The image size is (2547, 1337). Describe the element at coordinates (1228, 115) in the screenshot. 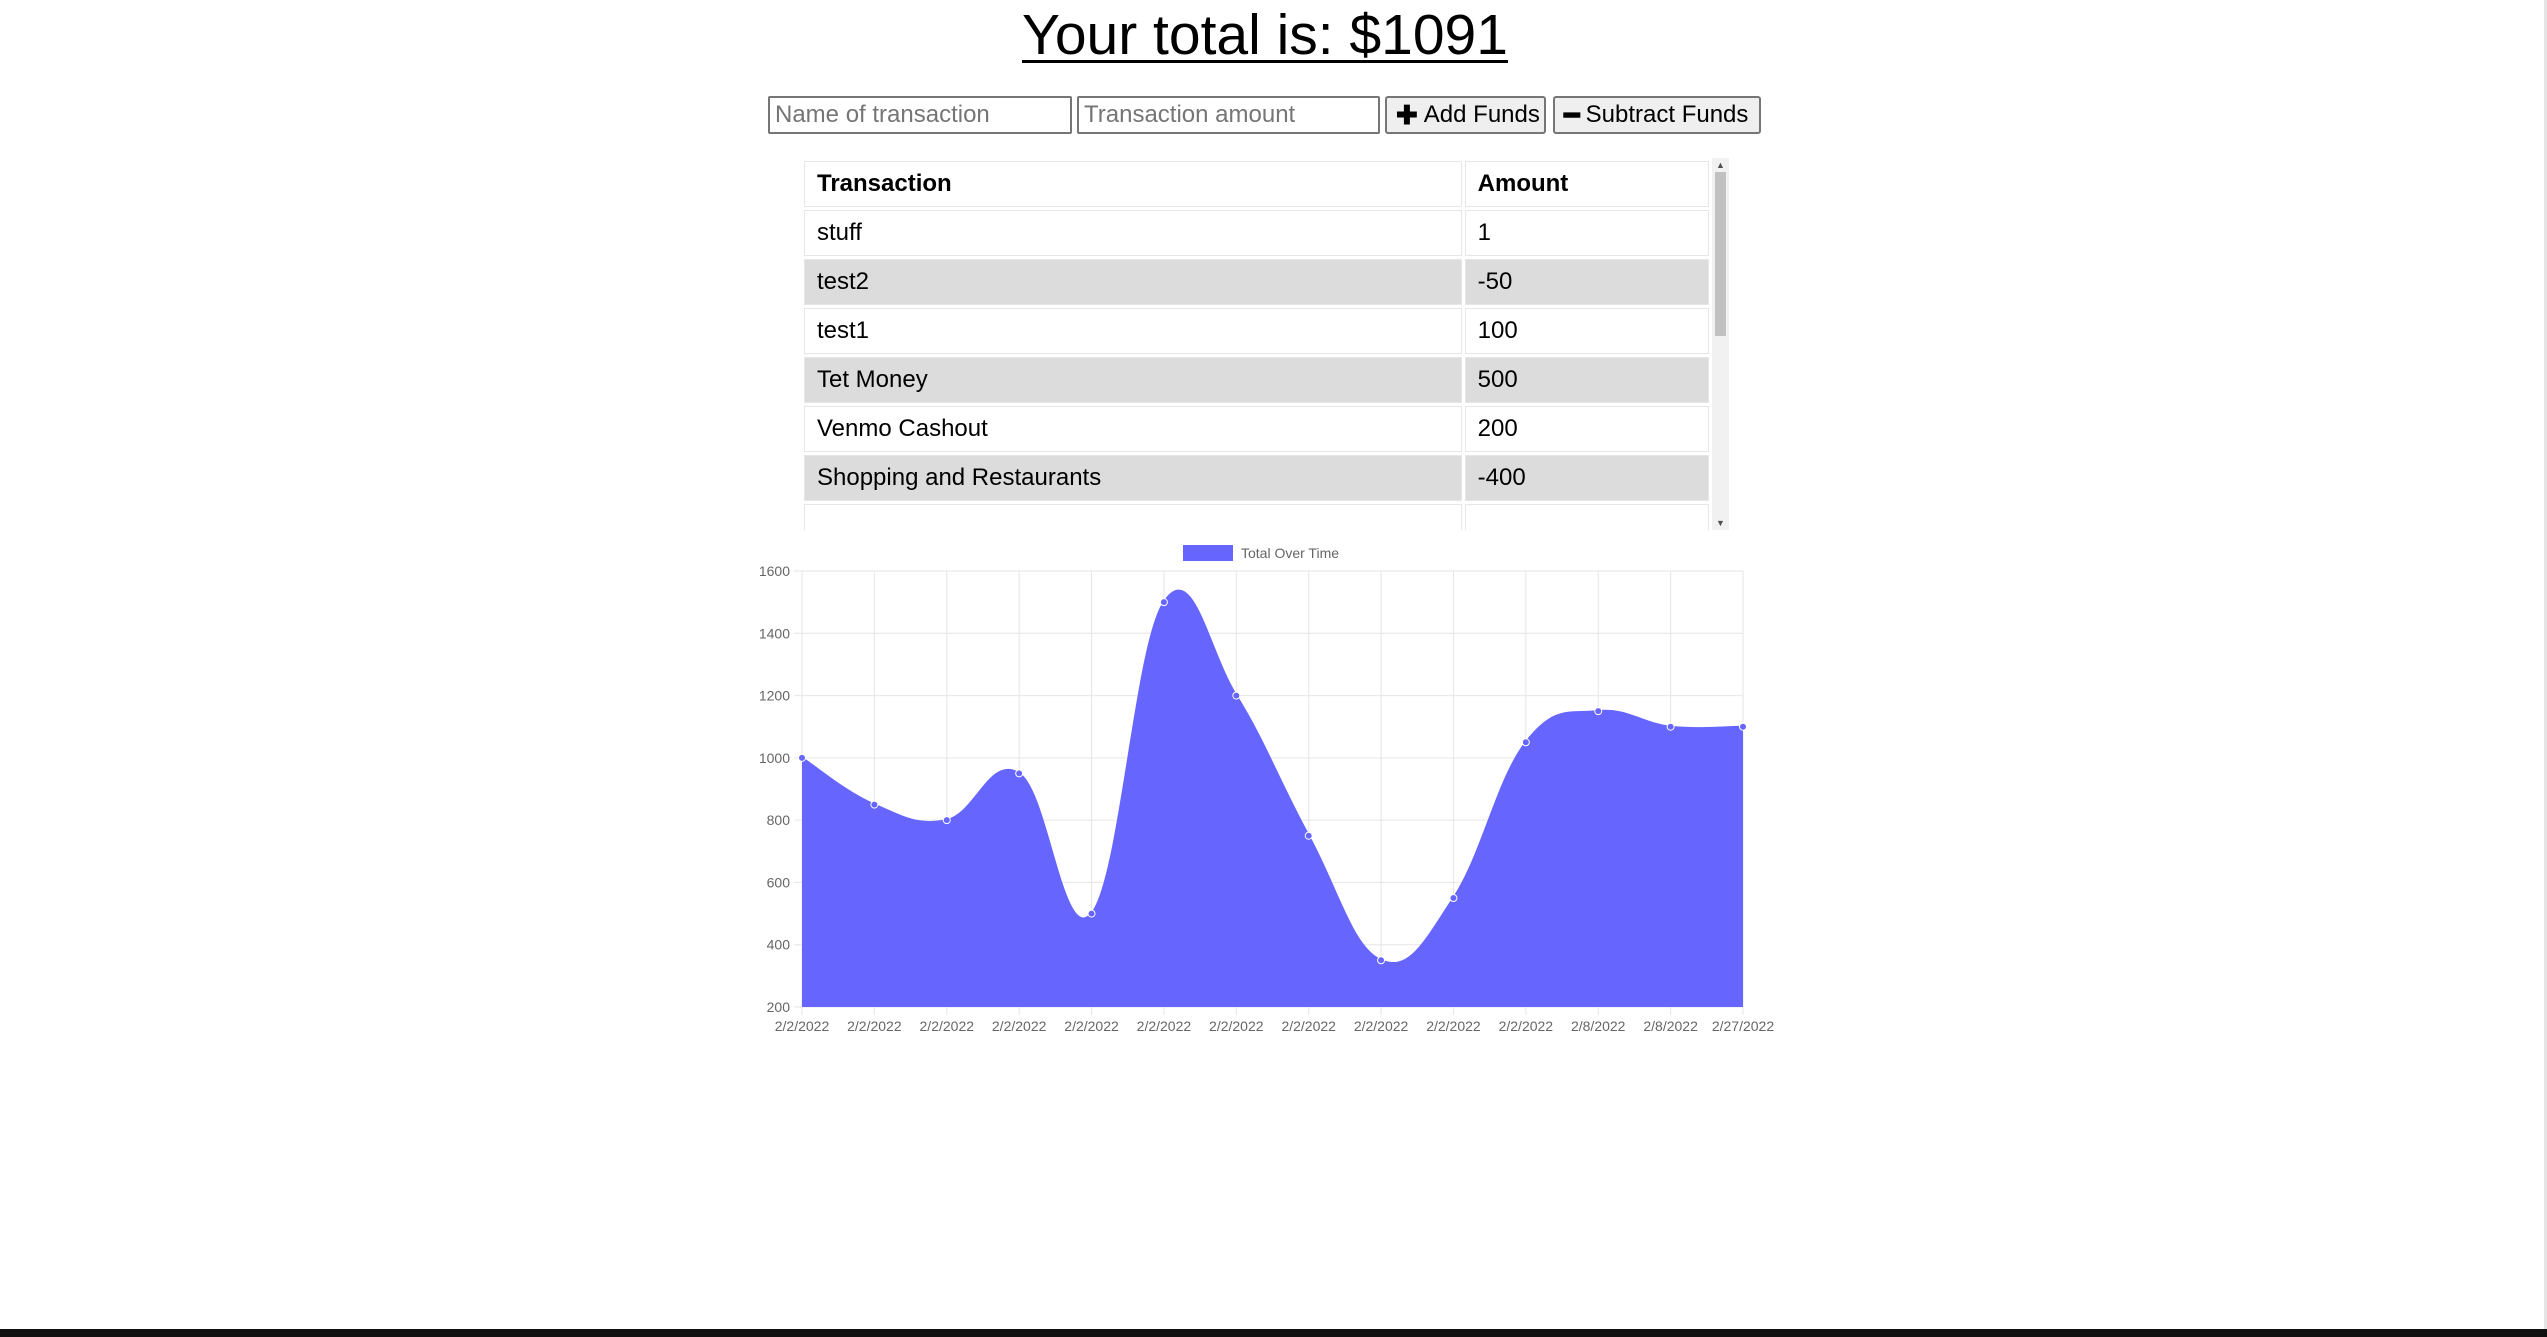

I see `transaction-amount-input` at that location.